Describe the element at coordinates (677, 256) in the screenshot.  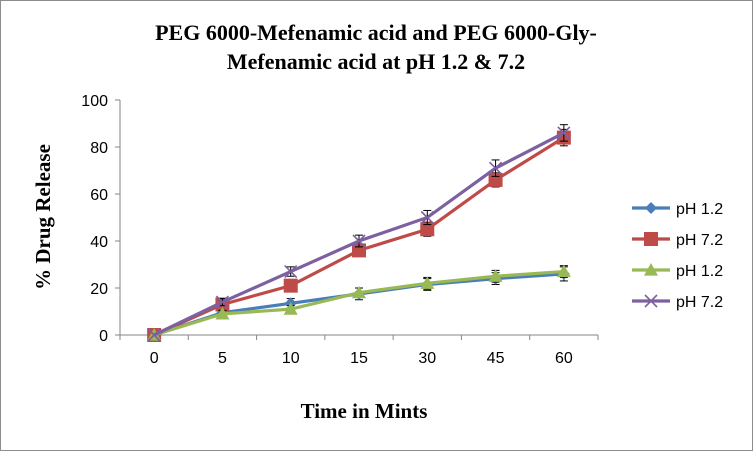
I see `legend: pH 1.2 pH 7.2 pH 1.2 pH 7.2` at that location.